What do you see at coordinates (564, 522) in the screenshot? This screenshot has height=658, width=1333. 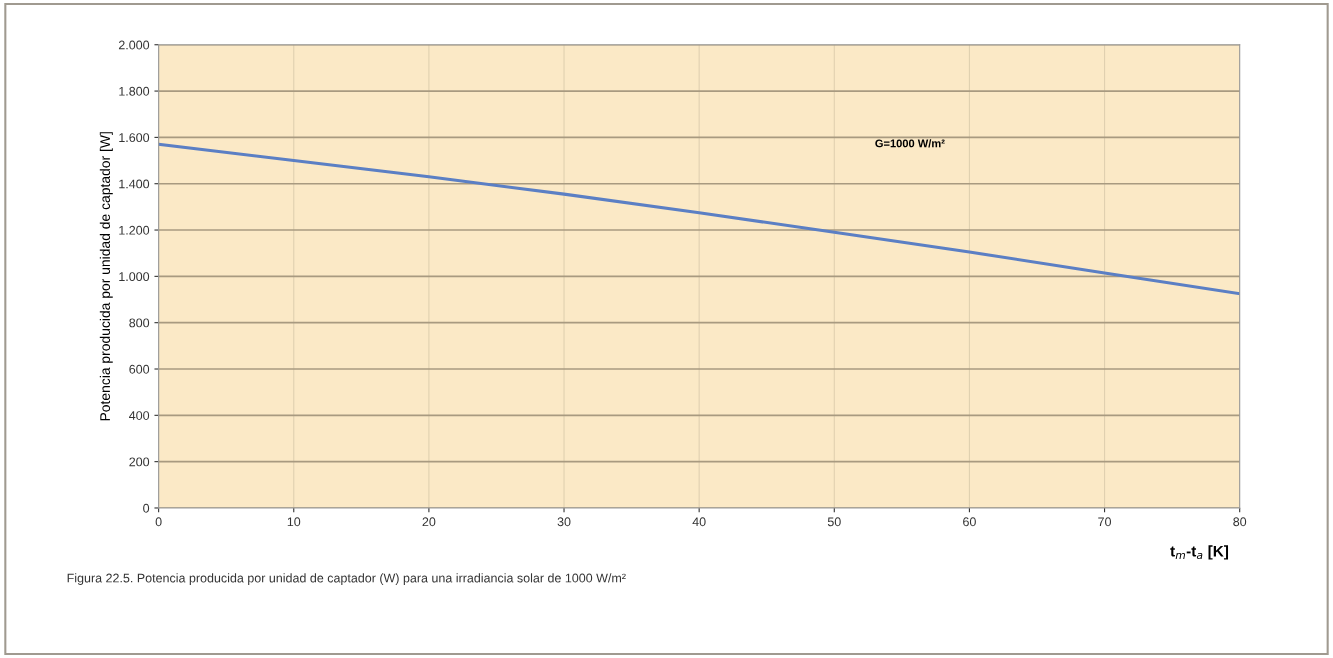 I see `x-tick-label: 30` at bounding box center [564, 522].